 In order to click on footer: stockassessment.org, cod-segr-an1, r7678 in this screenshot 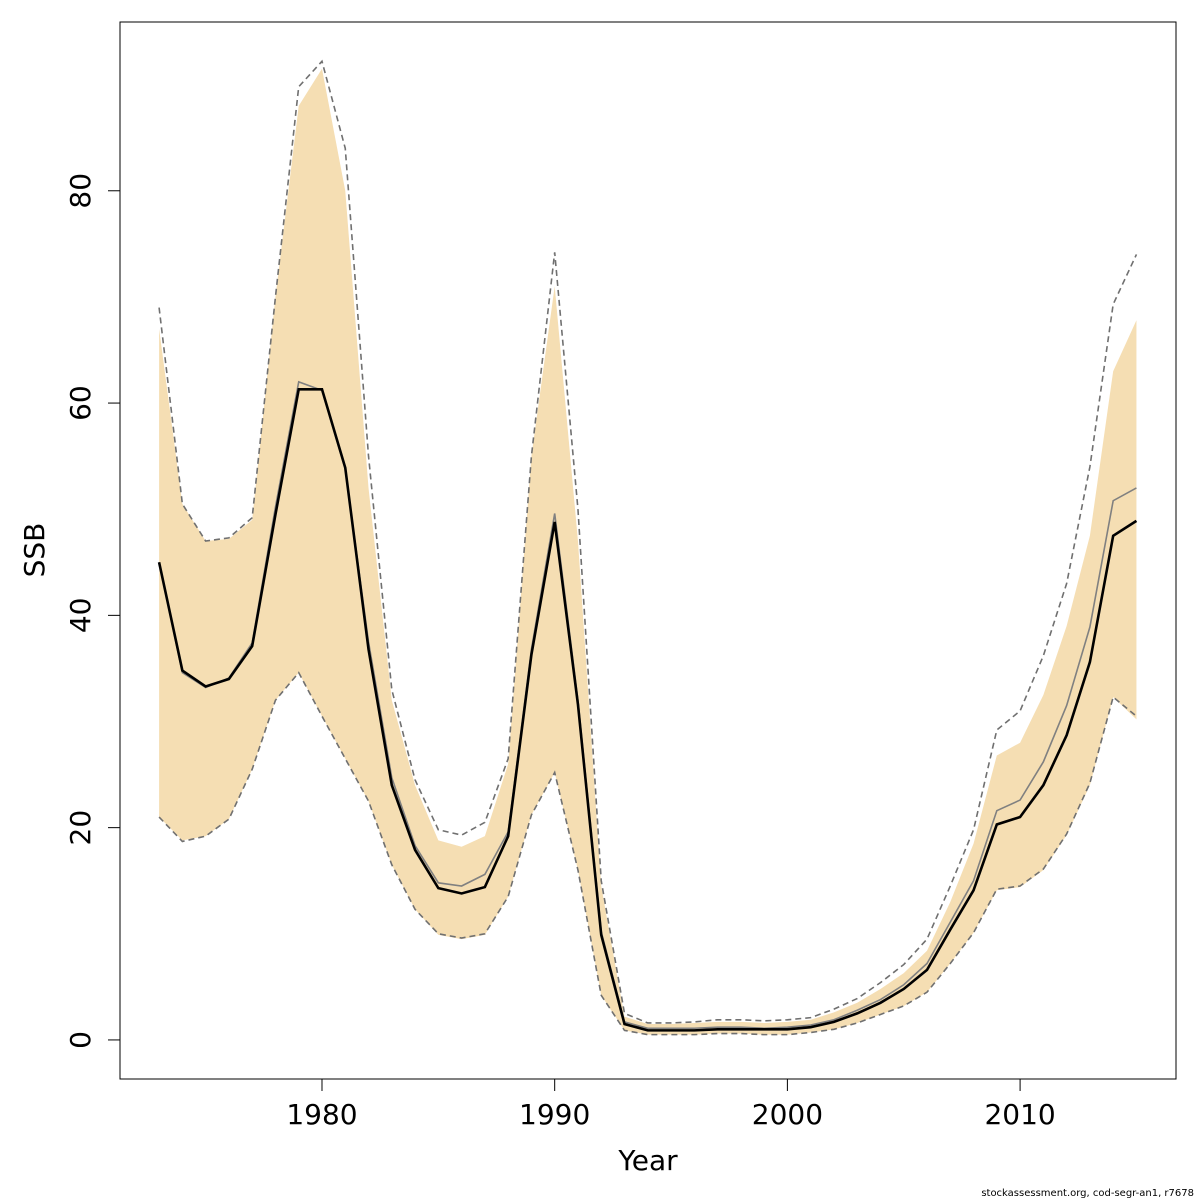, I will do `click(1087, 1193)`.